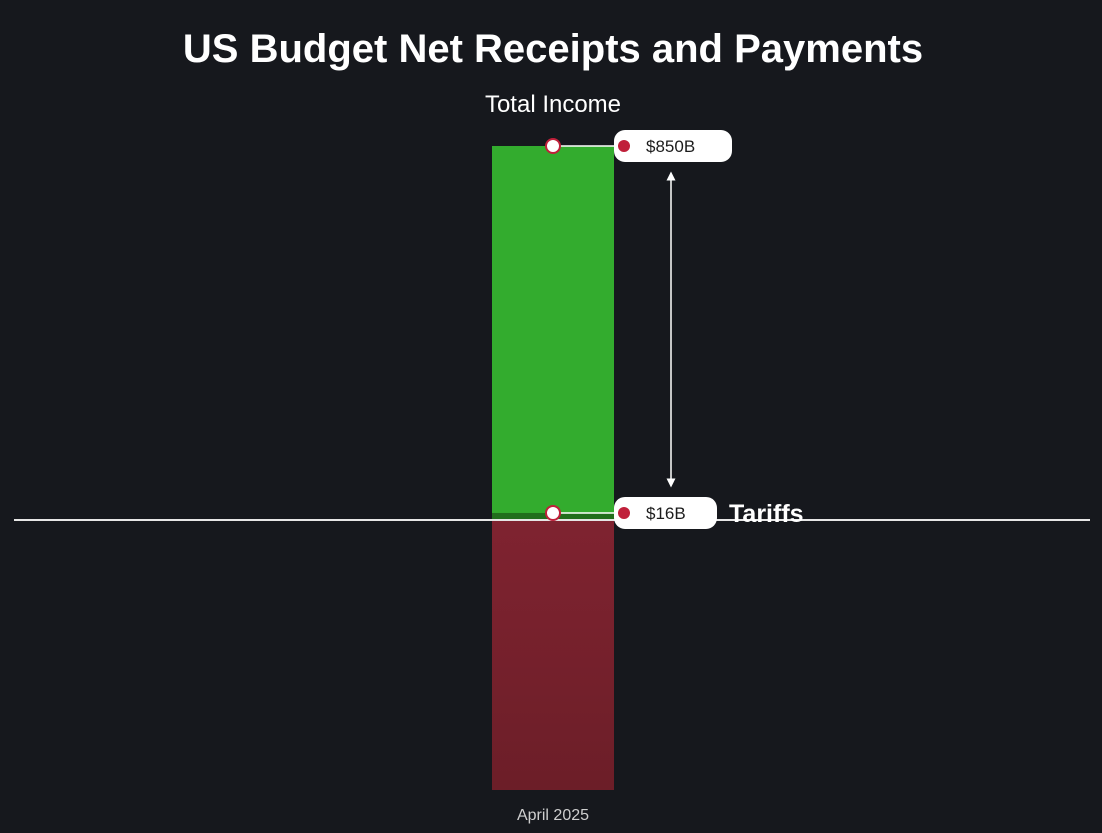 Image resolution: width=1102 pixels, height=833 pixels. What do you see at coordinates (553, 104) in the screenshot?
I see `series-title-total-income: Total Income` at bounding box center [553, 104].